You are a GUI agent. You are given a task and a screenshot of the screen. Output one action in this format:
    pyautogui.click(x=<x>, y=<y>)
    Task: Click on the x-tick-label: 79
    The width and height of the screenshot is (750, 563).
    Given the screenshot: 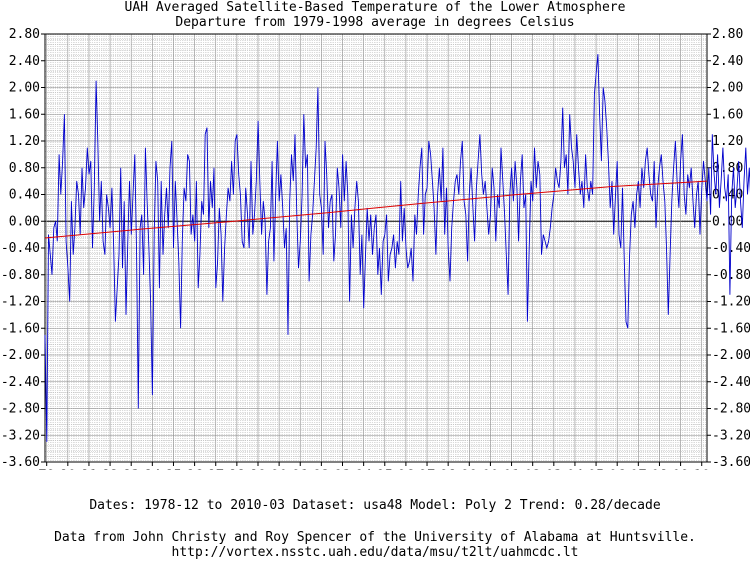 What is the action you would take?
    pyautogui.click(x=46, y=469)
    